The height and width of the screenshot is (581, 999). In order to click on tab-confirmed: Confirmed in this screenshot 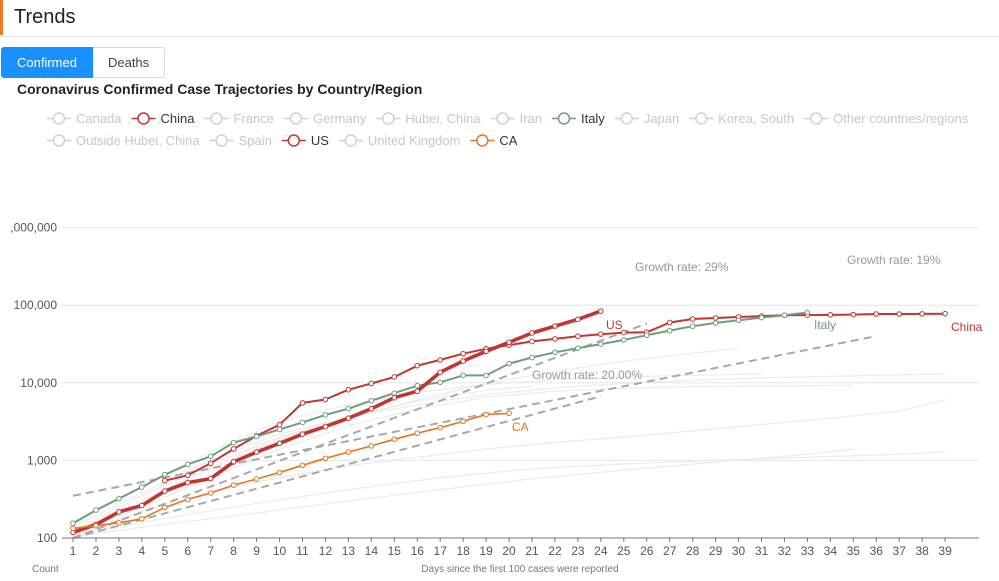, I will do `click(47, 62)`.